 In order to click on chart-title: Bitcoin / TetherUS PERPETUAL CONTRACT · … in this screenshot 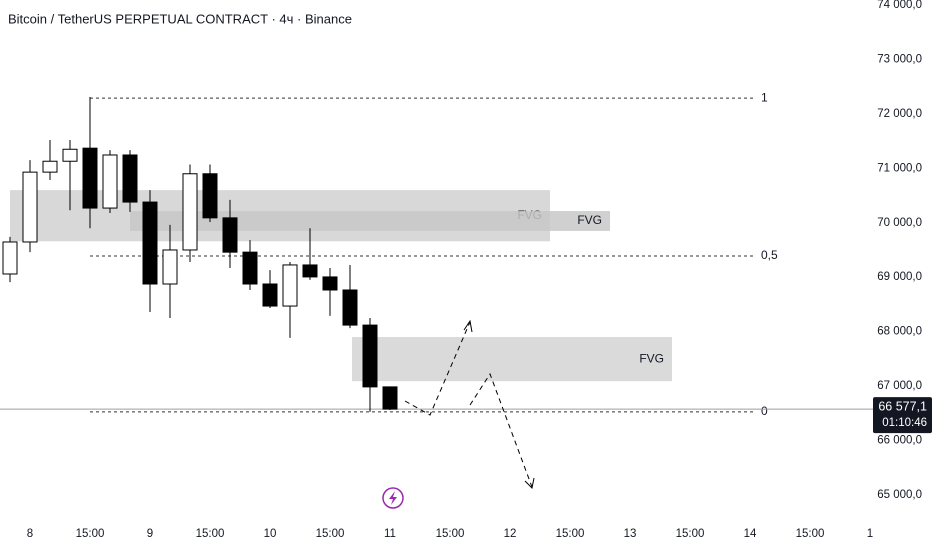, I will do `click(180, 18)`.